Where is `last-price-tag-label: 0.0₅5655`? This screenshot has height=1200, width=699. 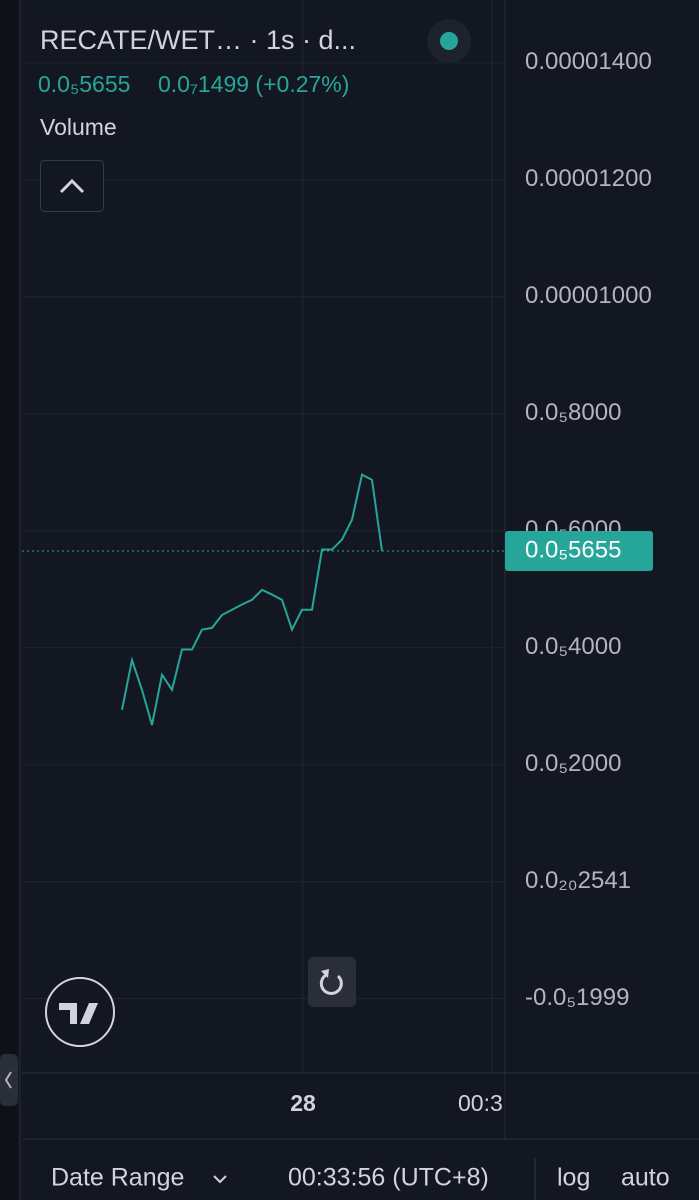
last-price-tag-label: 0.0₅5655 is located at coordinates (573, 549).